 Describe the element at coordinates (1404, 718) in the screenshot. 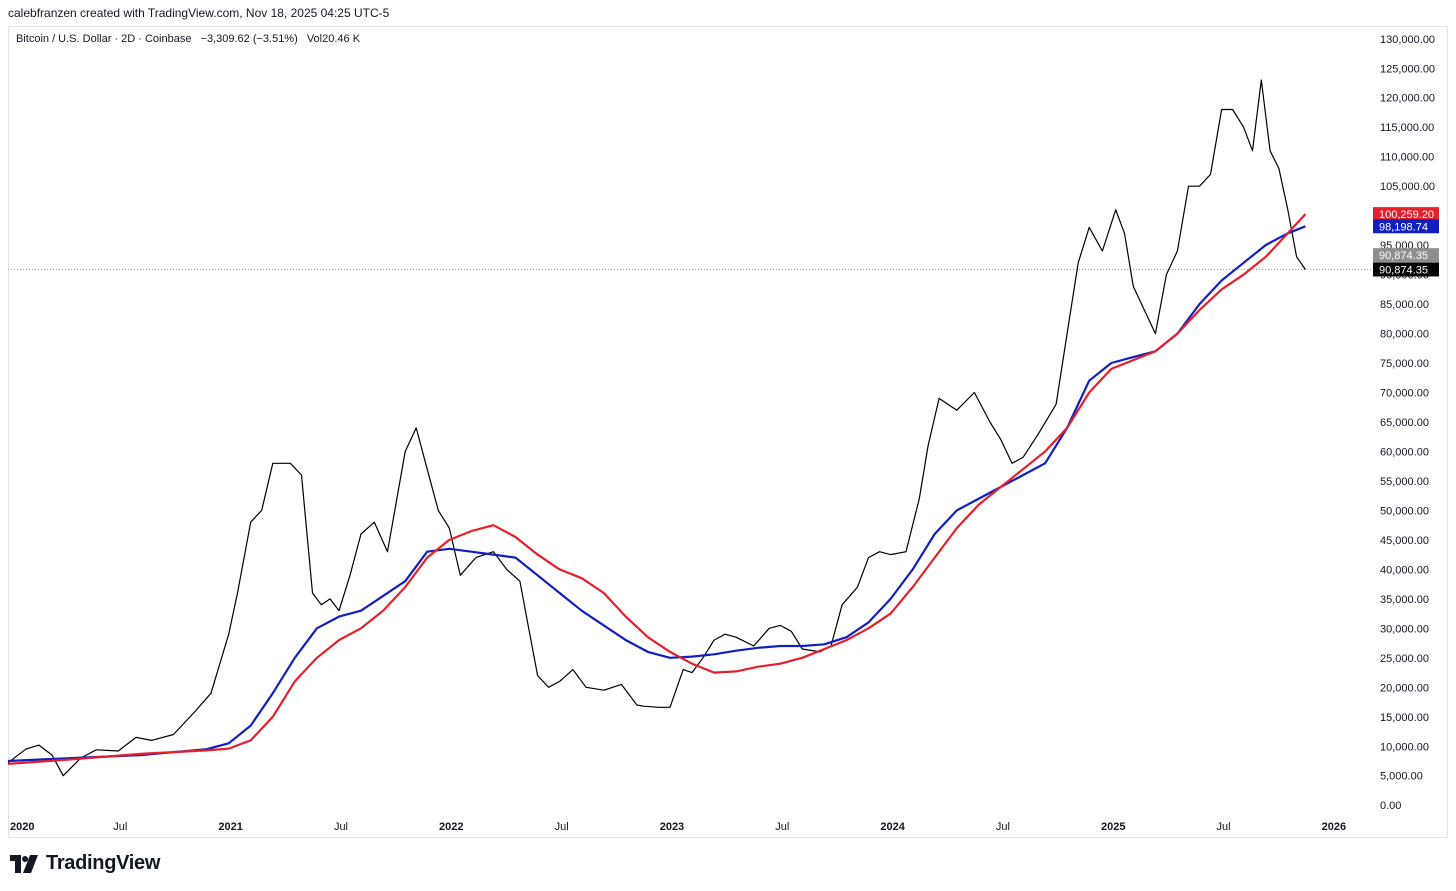

I see `y-tick-label: 15,000.00` at that location.